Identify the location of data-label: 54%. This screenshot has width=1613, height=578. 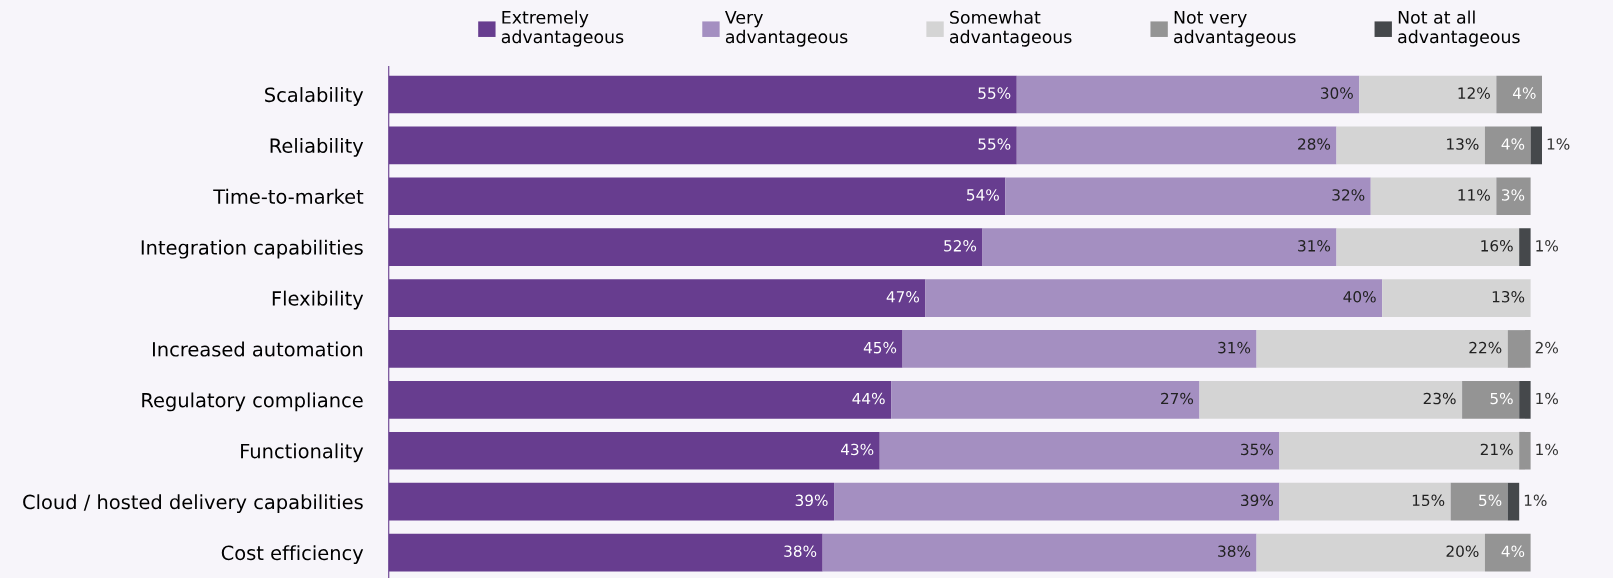
(983, 195).